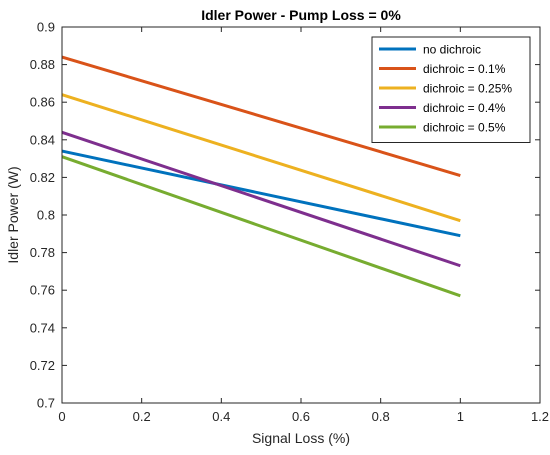  I want to click on x-tick-label: 0.2, so click(142, 416).